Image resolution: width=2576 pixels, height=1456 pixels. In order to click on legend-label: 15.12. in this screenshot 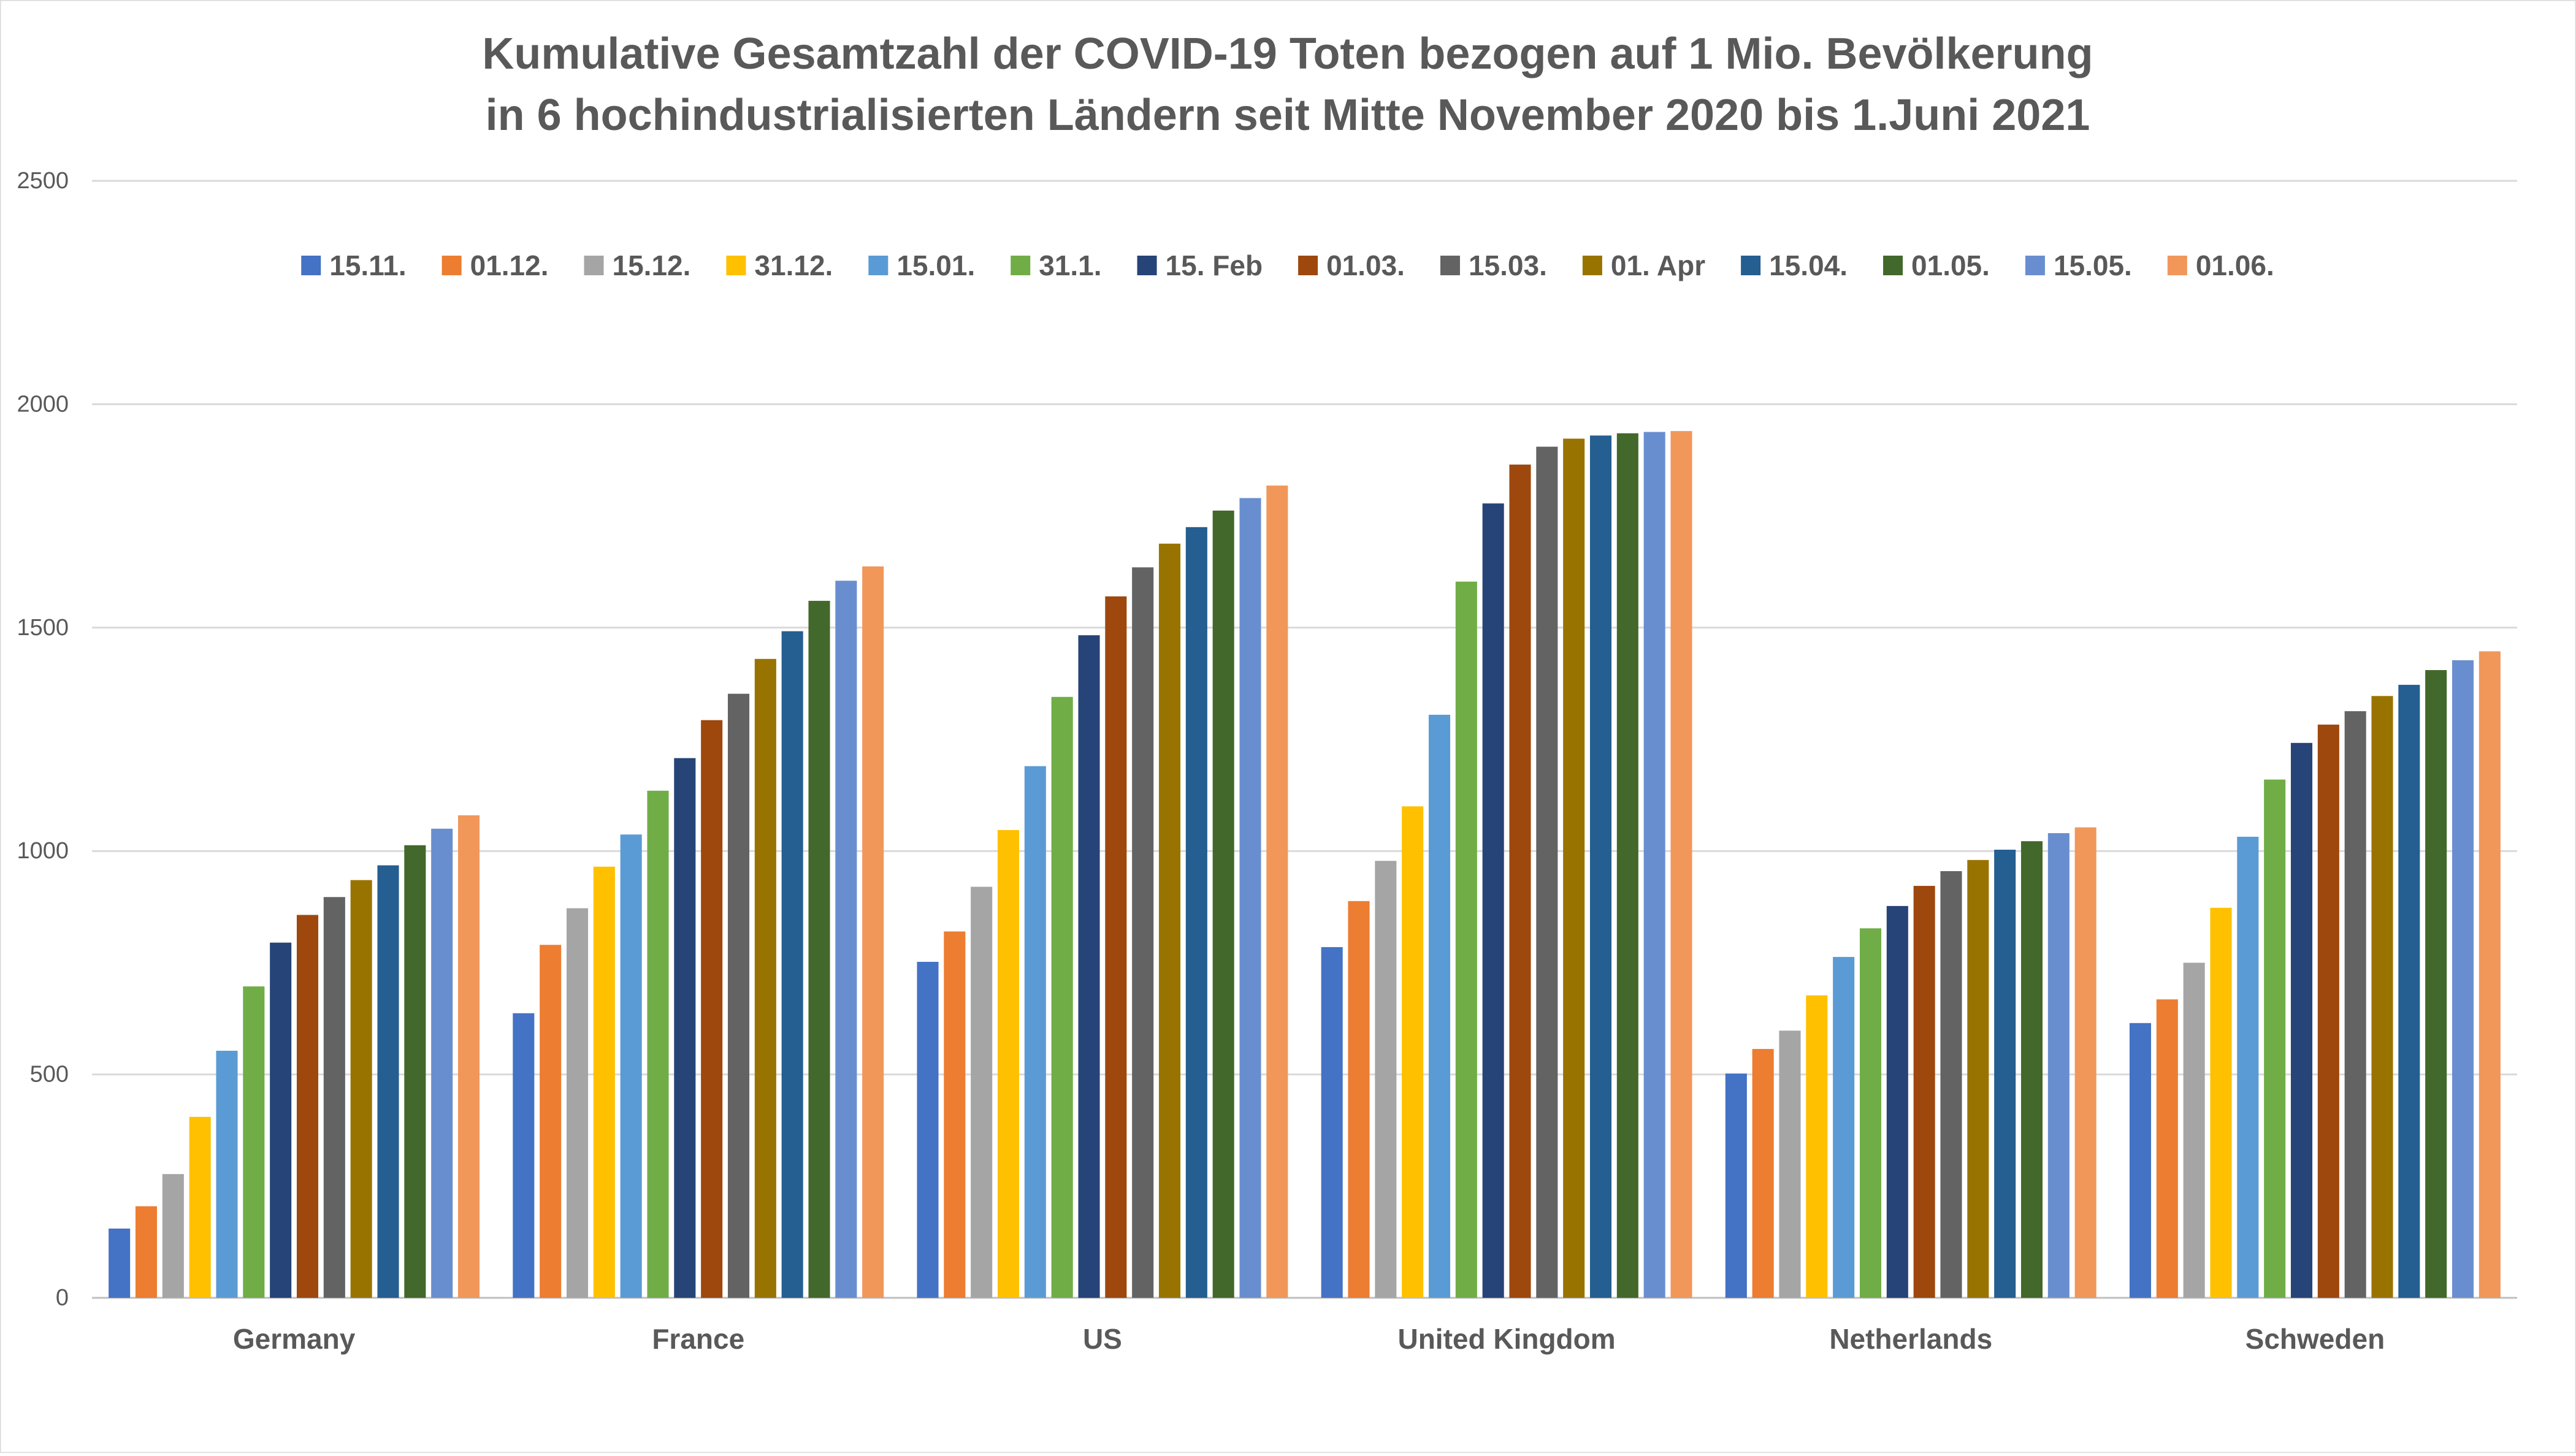, I will do `click(652, 265)`.